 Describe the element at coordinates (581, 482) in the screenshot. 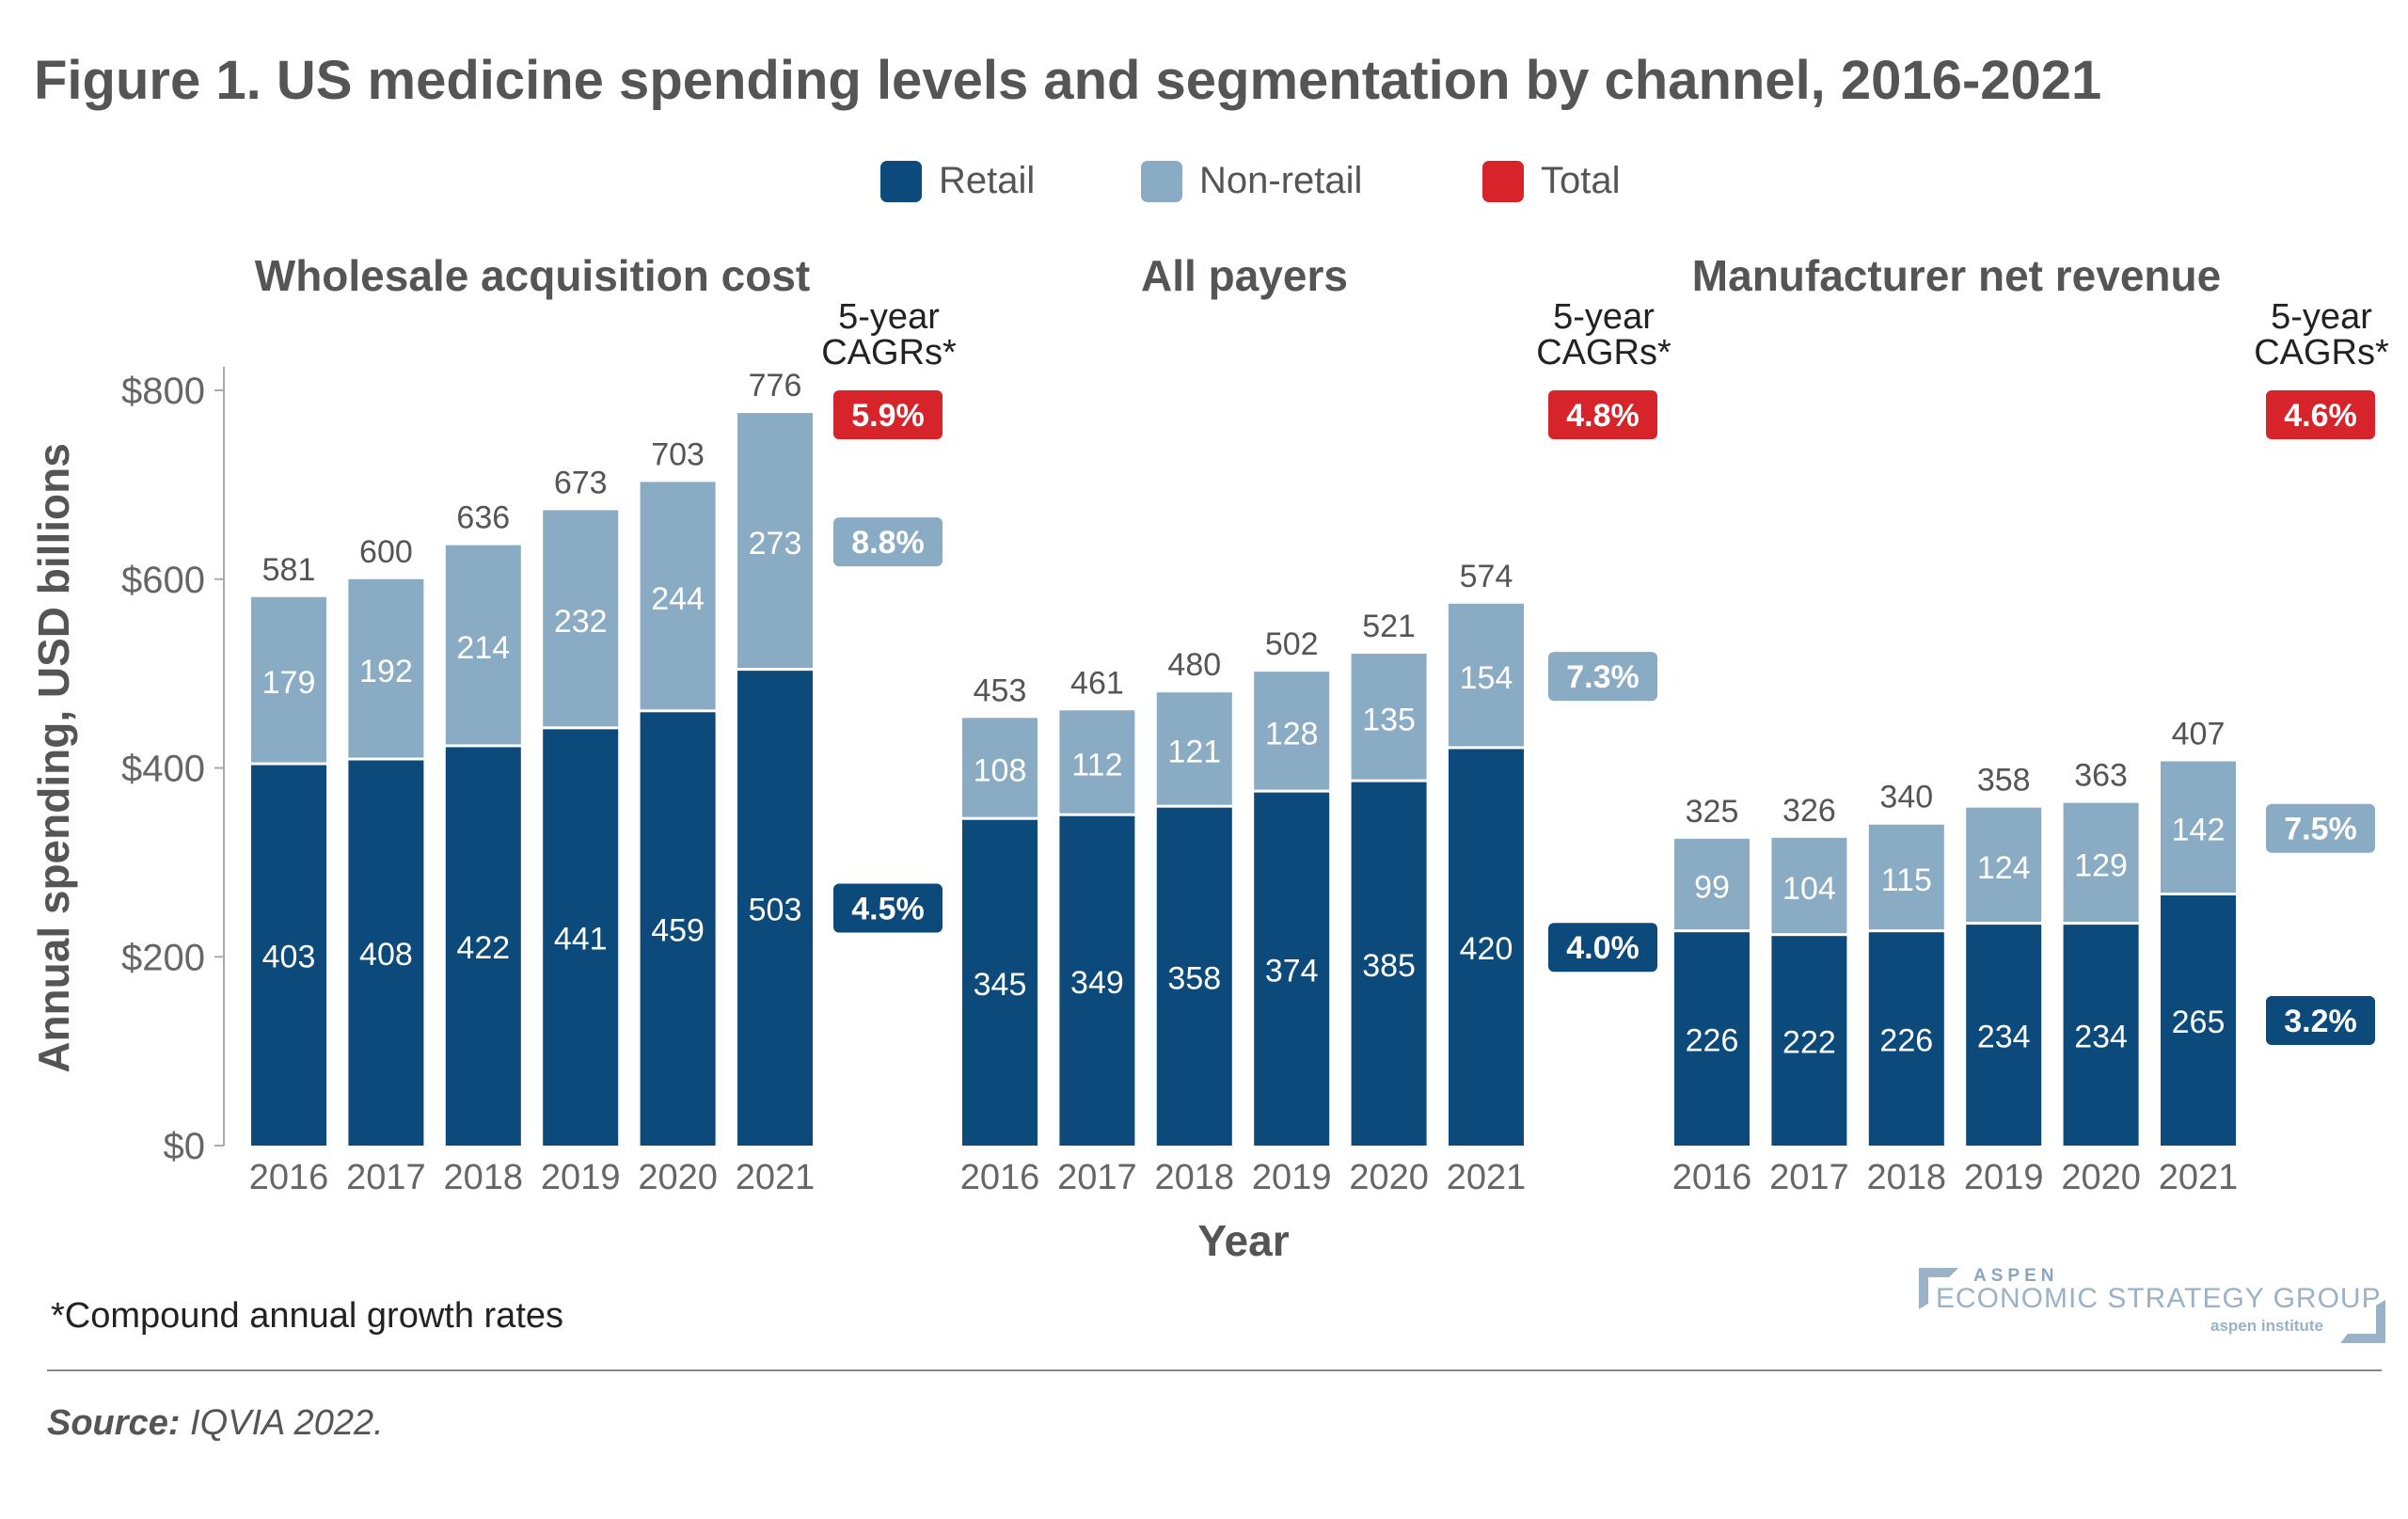

I see `data-label-total: 673` at that location.